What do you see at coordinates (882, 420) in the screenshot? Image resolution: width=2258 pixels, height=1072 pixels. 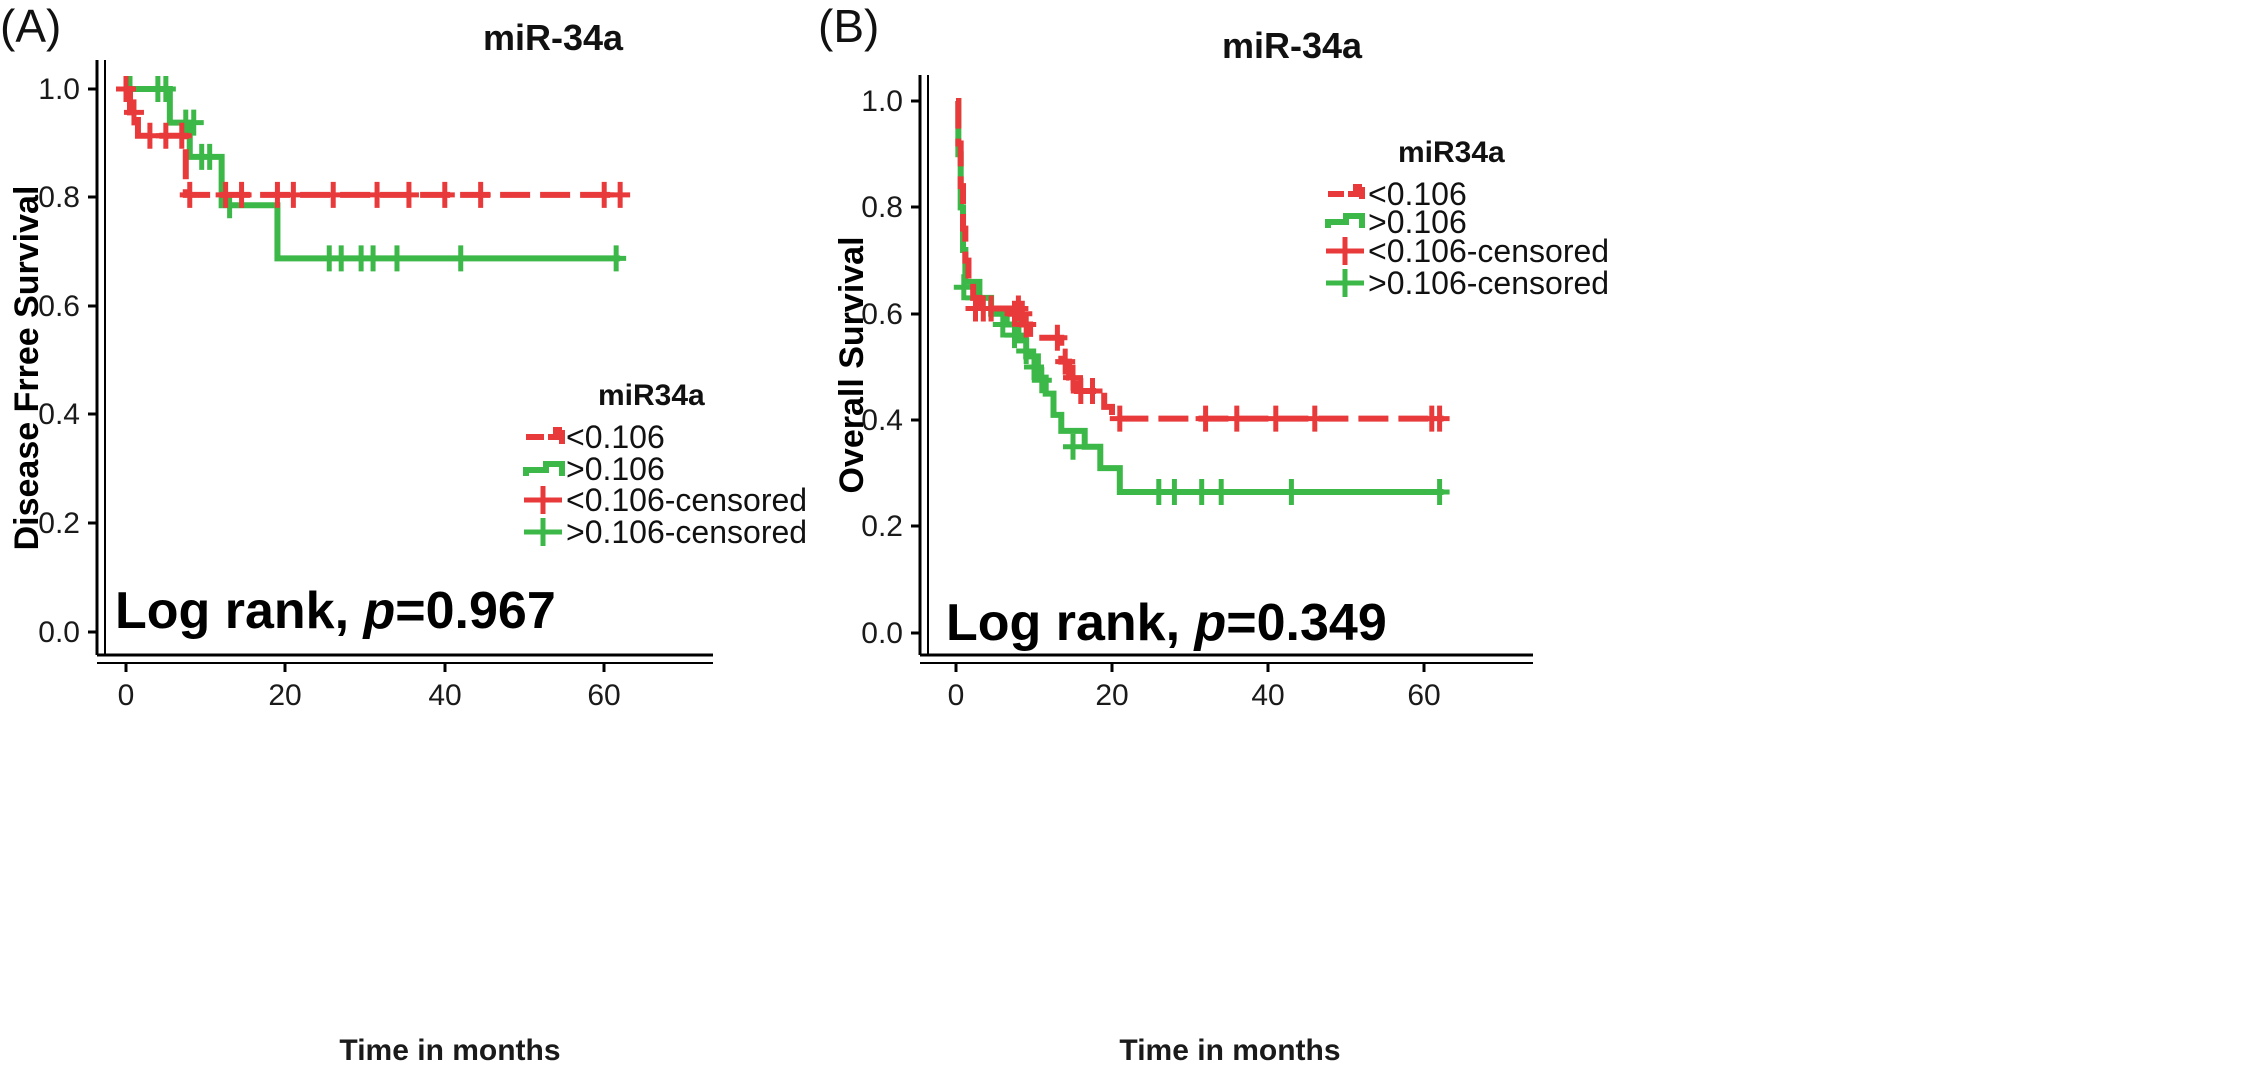 I see `y-tick-label-b-2: 0.4` at bounding box center [882, 420].